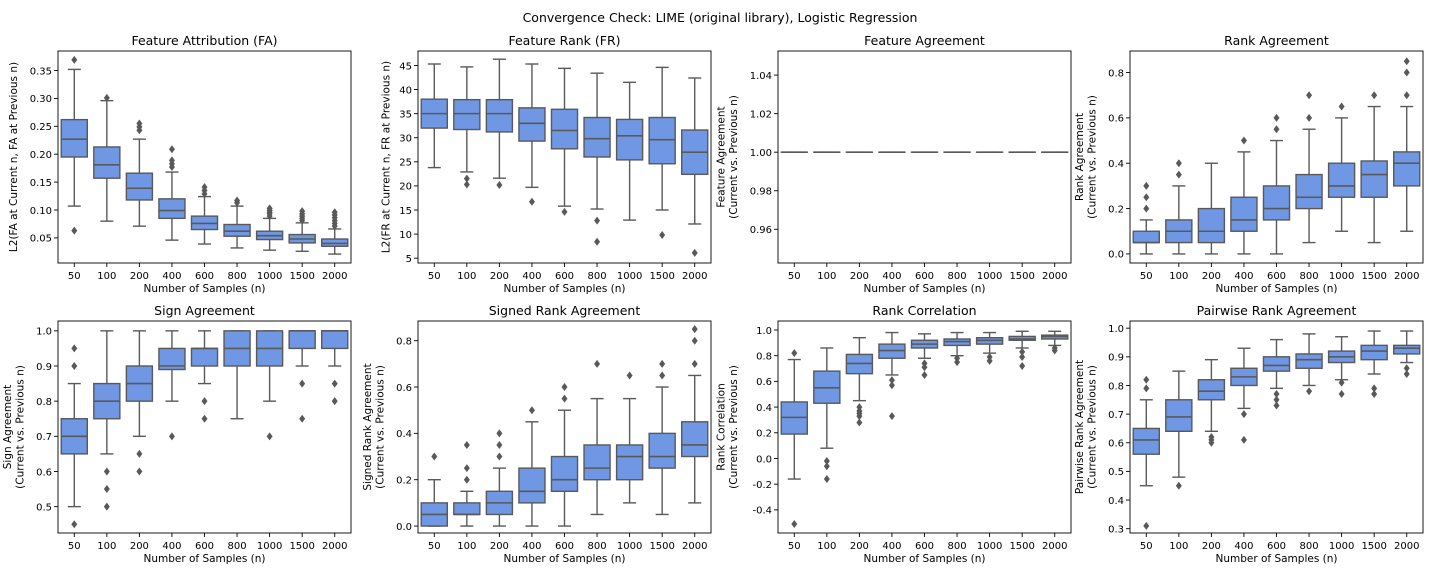 This screenshot has height=581, width=1440. What do you see at coordinates (1092, 427) in the screenshot?
I see `y-axis-label: (Current vs. Previous n)` at bounding box center [1092, 427].